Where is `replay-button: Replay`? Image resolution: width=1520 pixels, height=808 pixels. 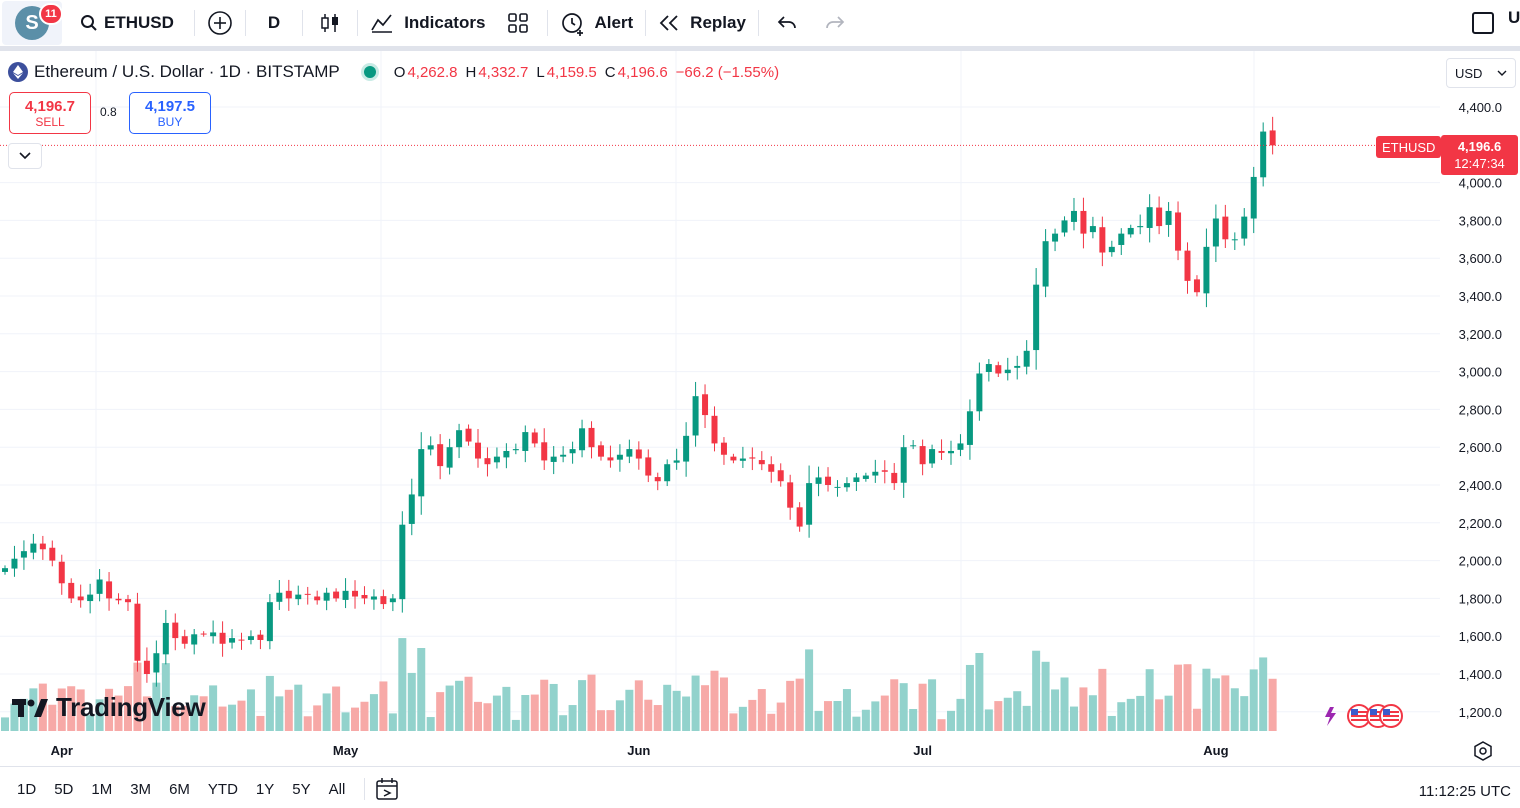 replay-button: Replay is located at coordinates (702, 23).